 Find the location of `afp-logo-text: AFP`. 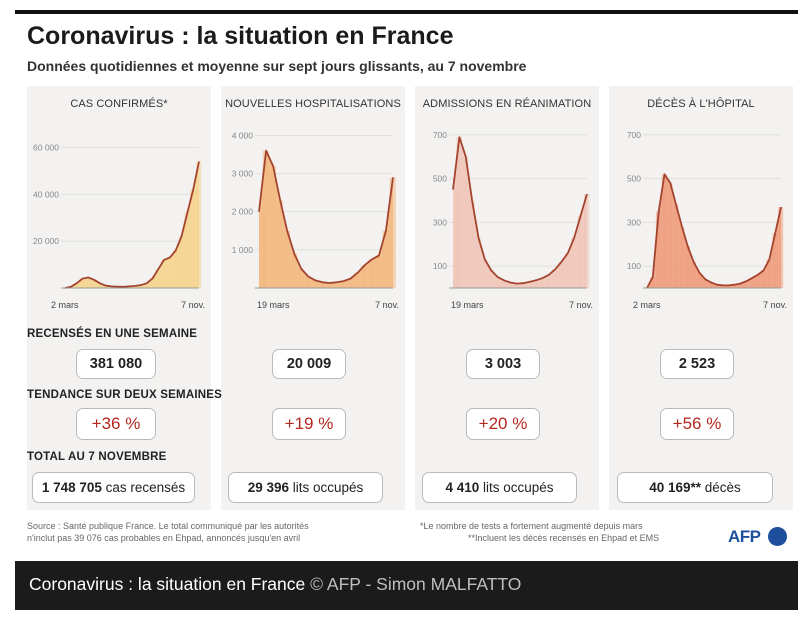

afp-logo-text: AFP is located at coordinates (744, 536).